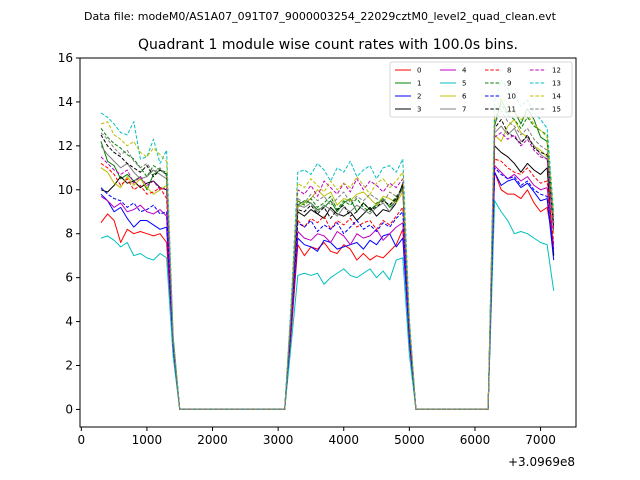 This screenshot has height=480, width=640. What do you see at coordinates (419, 97) in the screenshot?
I see `legend-label-2: 2` at bounding box center [419, 97].